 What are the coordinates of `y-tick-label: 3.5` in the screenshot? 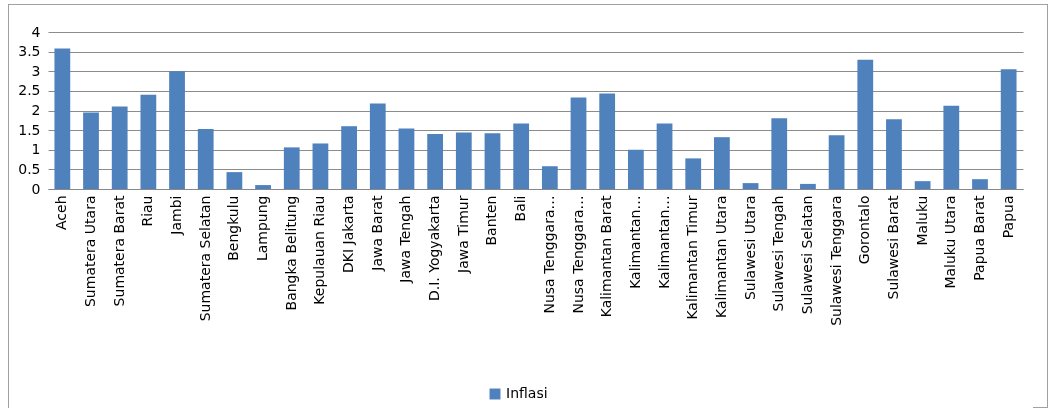 It's located at (29, 51).